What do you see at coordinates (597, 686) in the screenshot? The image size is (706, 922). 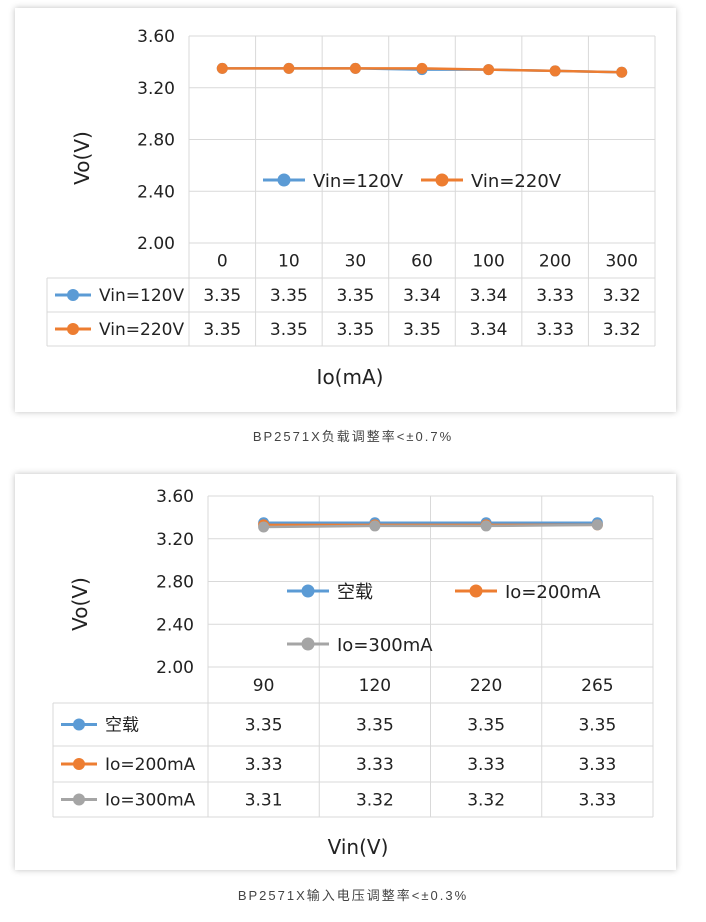 I see `x-category-label: 265` at bounding box center [597, 686].